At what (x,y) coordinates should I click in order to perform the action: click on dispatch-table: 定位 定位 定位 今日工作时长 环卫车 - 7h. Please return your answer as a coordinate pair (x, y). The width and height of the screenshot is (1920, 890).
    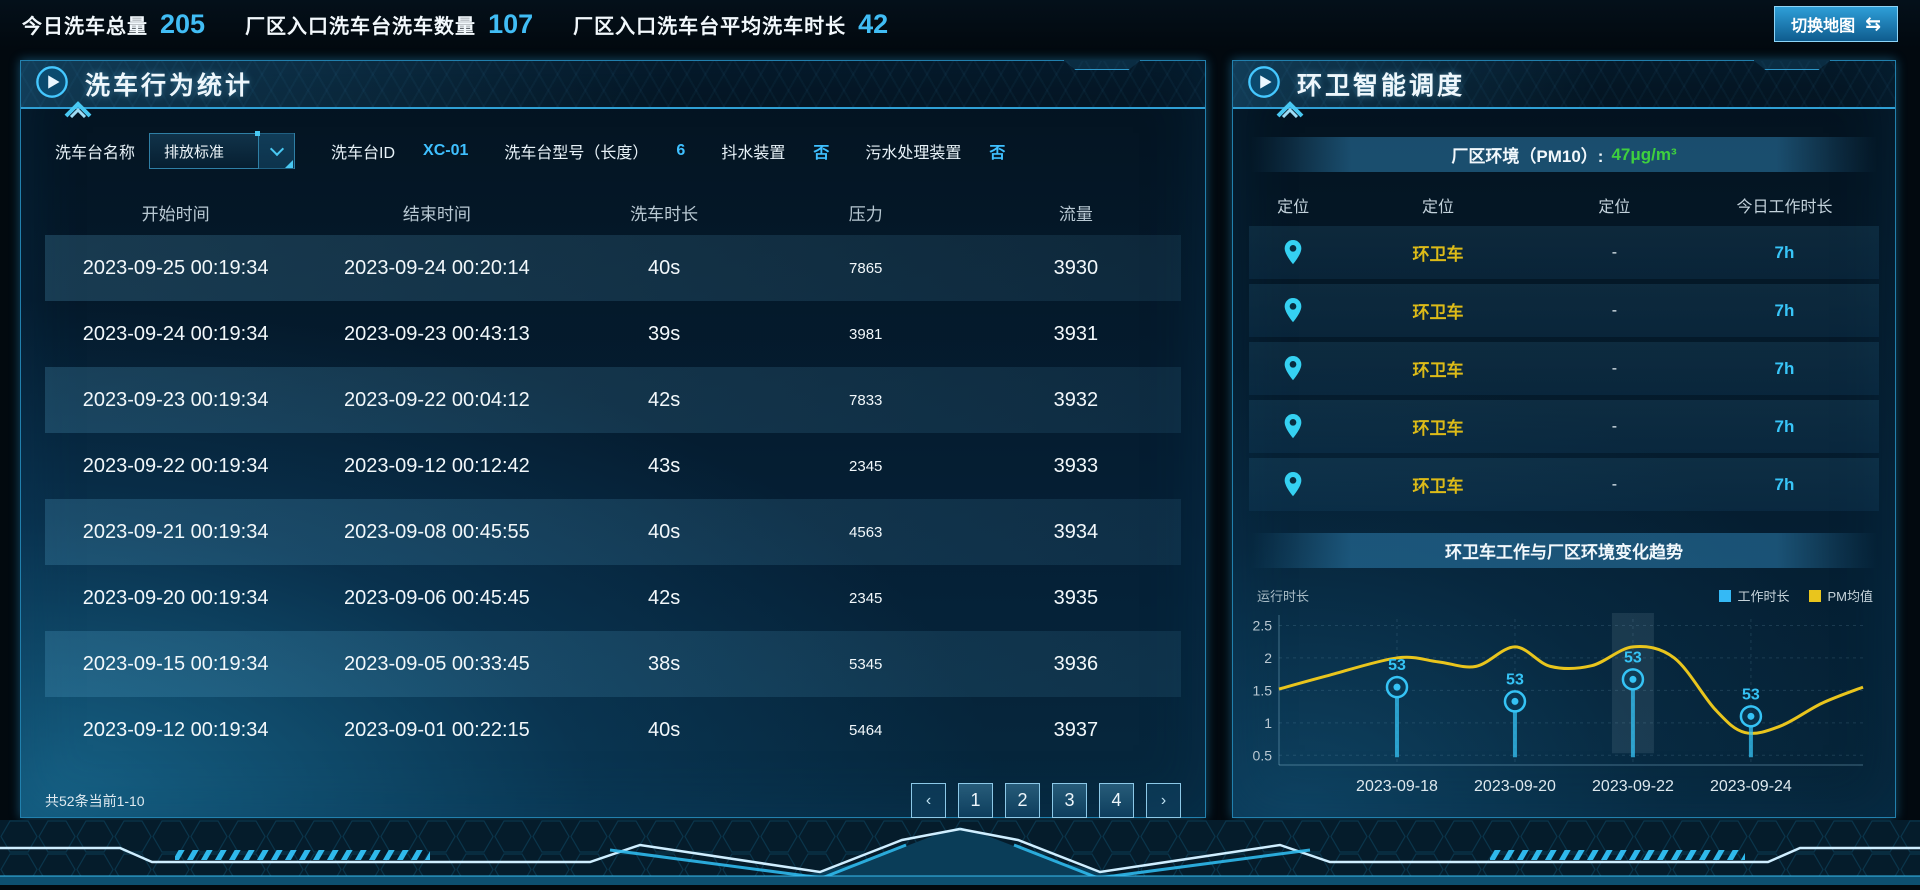
    Looking at the image, I should click on (1564, 347).